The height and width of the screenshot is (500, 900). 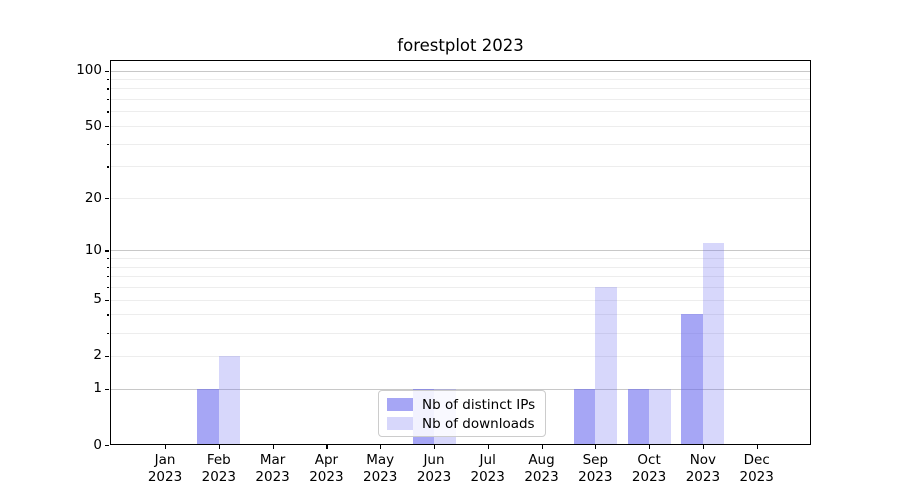 I want to click on legend-item-downloads: Nb of downloads, so click(x=462, y=423).